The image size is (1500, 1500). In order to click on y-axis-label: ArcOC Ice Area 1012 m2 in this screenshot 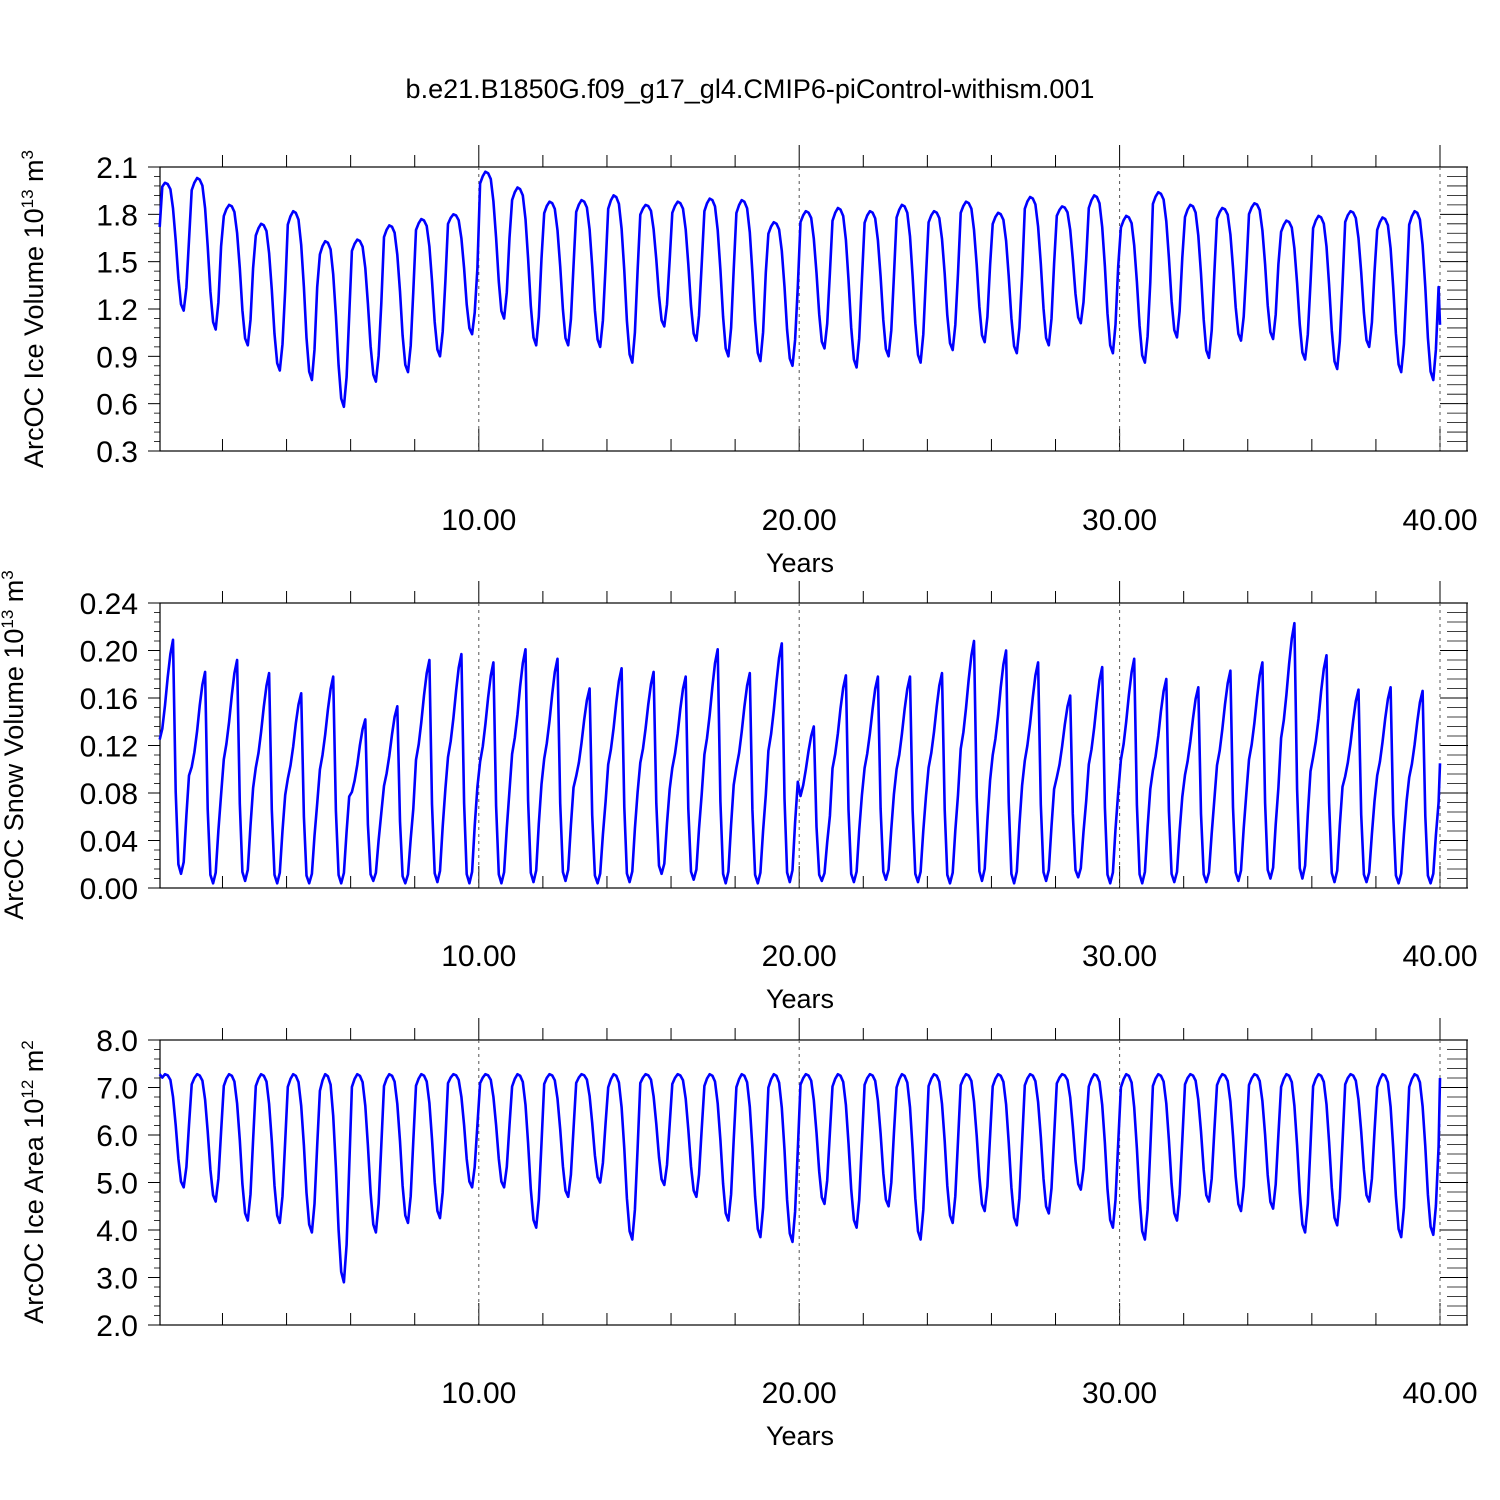, I will do `click(33, 1182)`.